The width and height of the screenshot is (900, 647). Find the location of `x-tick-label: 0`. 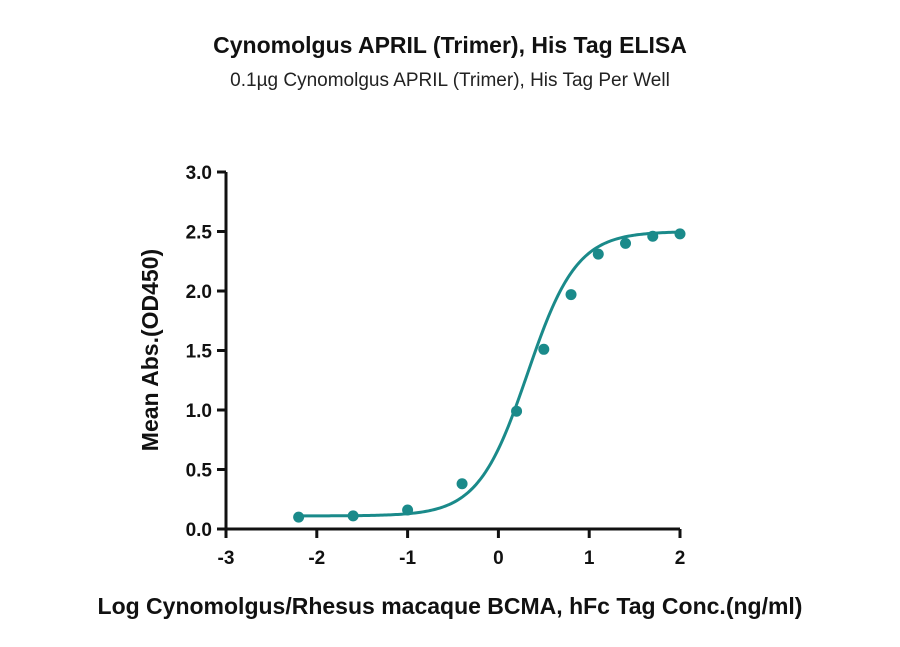

x-tick-label: 0 is located at coordinates (498, 558).